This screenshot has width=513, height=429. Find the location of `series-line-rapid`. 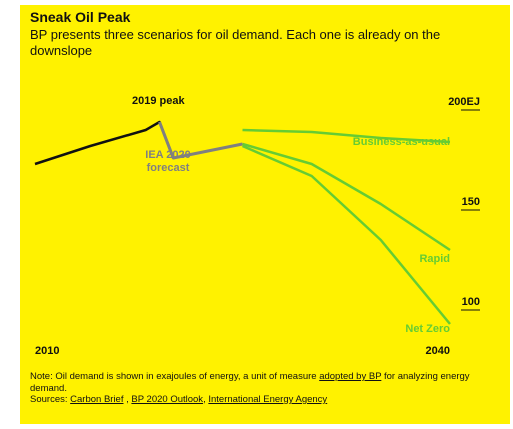

series-line-rapid is located at coordinates (346, 197).